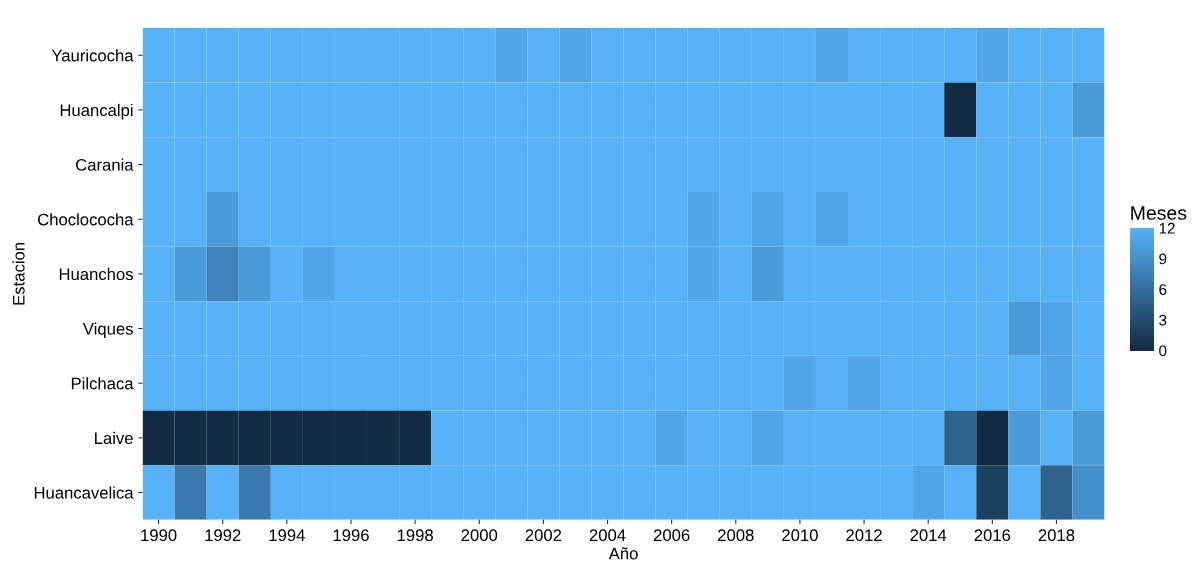  What do you see at coordinates (102, 383) in the screenshot?
I see `y-tick-label: Pilchaca` at bounding box center [102, 383].